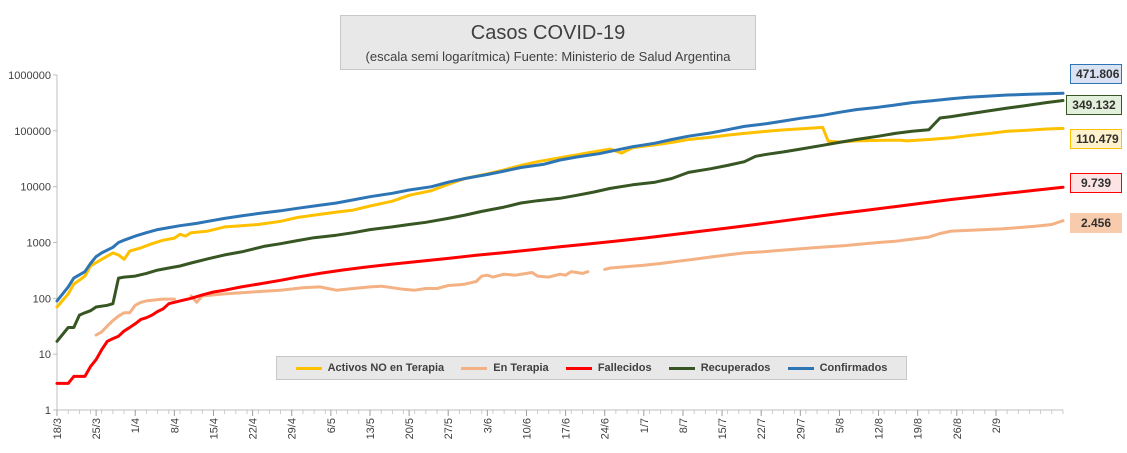 This screenshot has height=453, width=1127. I want to click on y-tick-label: 10000, so click(35, 188).